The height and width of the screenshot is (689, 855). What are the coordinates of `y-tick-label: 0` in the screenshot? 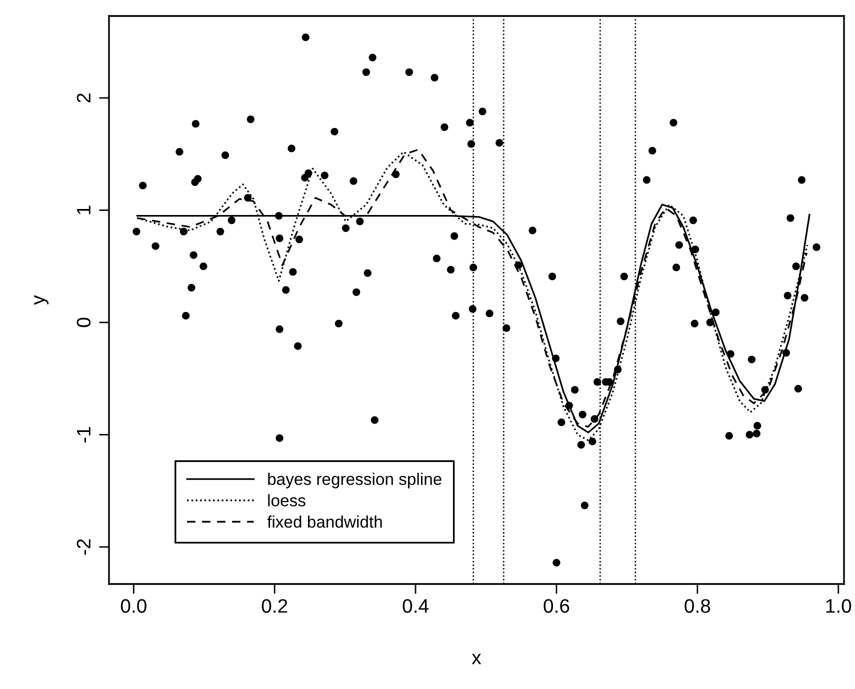 It's located at (83, 323).